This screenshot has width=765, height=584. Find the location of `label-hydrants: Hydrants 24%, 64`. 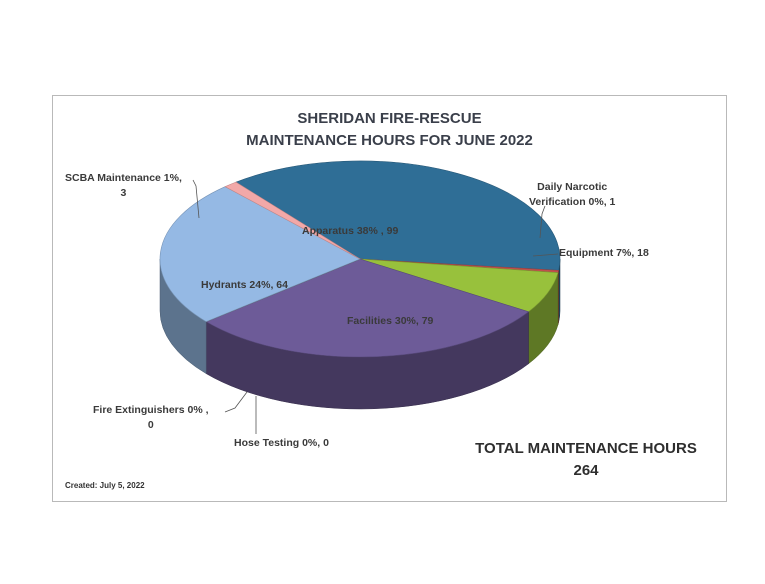

label-hydrants: Hydrants 24%, 64 is located at coordinates (244, 285).